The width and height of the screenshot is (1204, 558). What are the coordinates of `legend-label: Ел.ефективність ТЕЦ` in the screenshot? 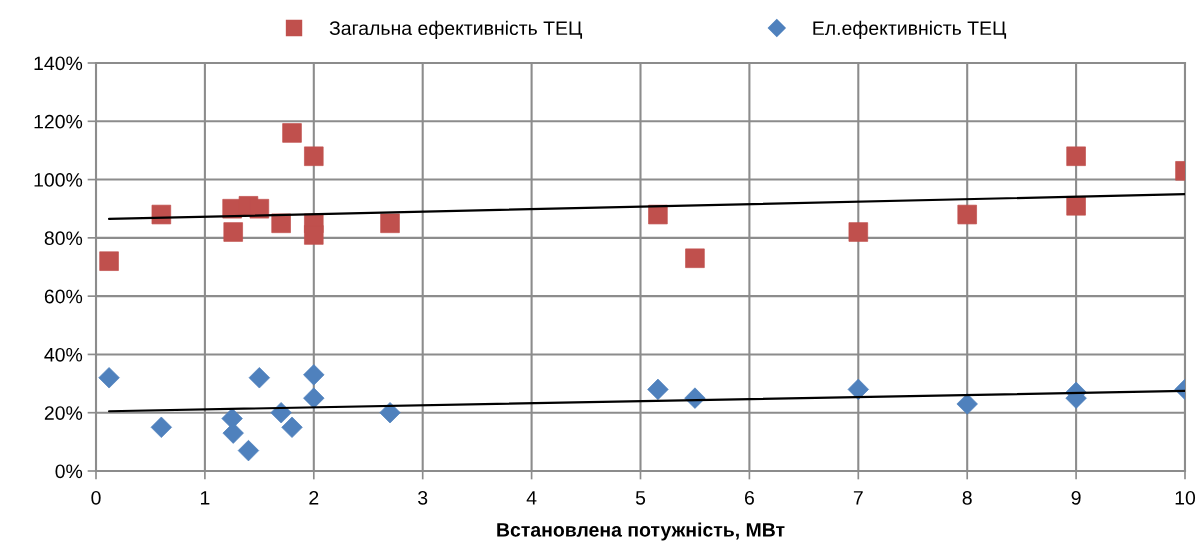 It's located at (910, 29).